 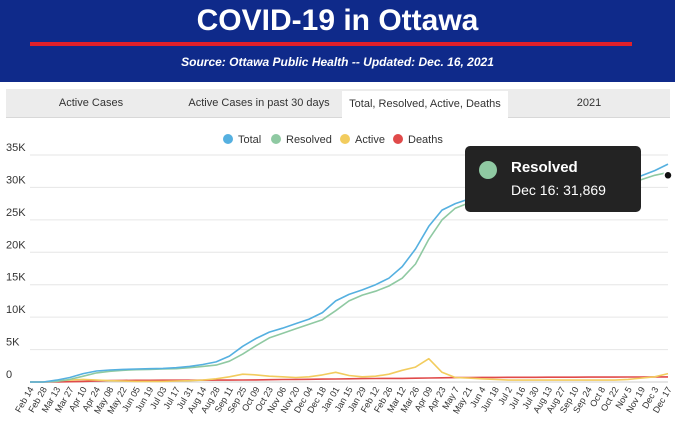 What do you see at coordinates (488, 170) in the screenshot?
I see `tooltip-series-swatch` at bounding box center [488, 170].